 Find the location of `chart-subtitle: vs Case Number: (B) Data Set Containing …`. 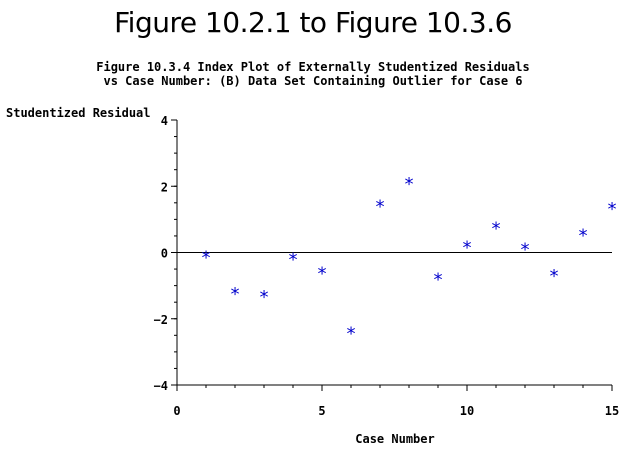

chart-subtitle: vs Case Number: (B) Data Set Containing … is located at coordinates (313, 81).